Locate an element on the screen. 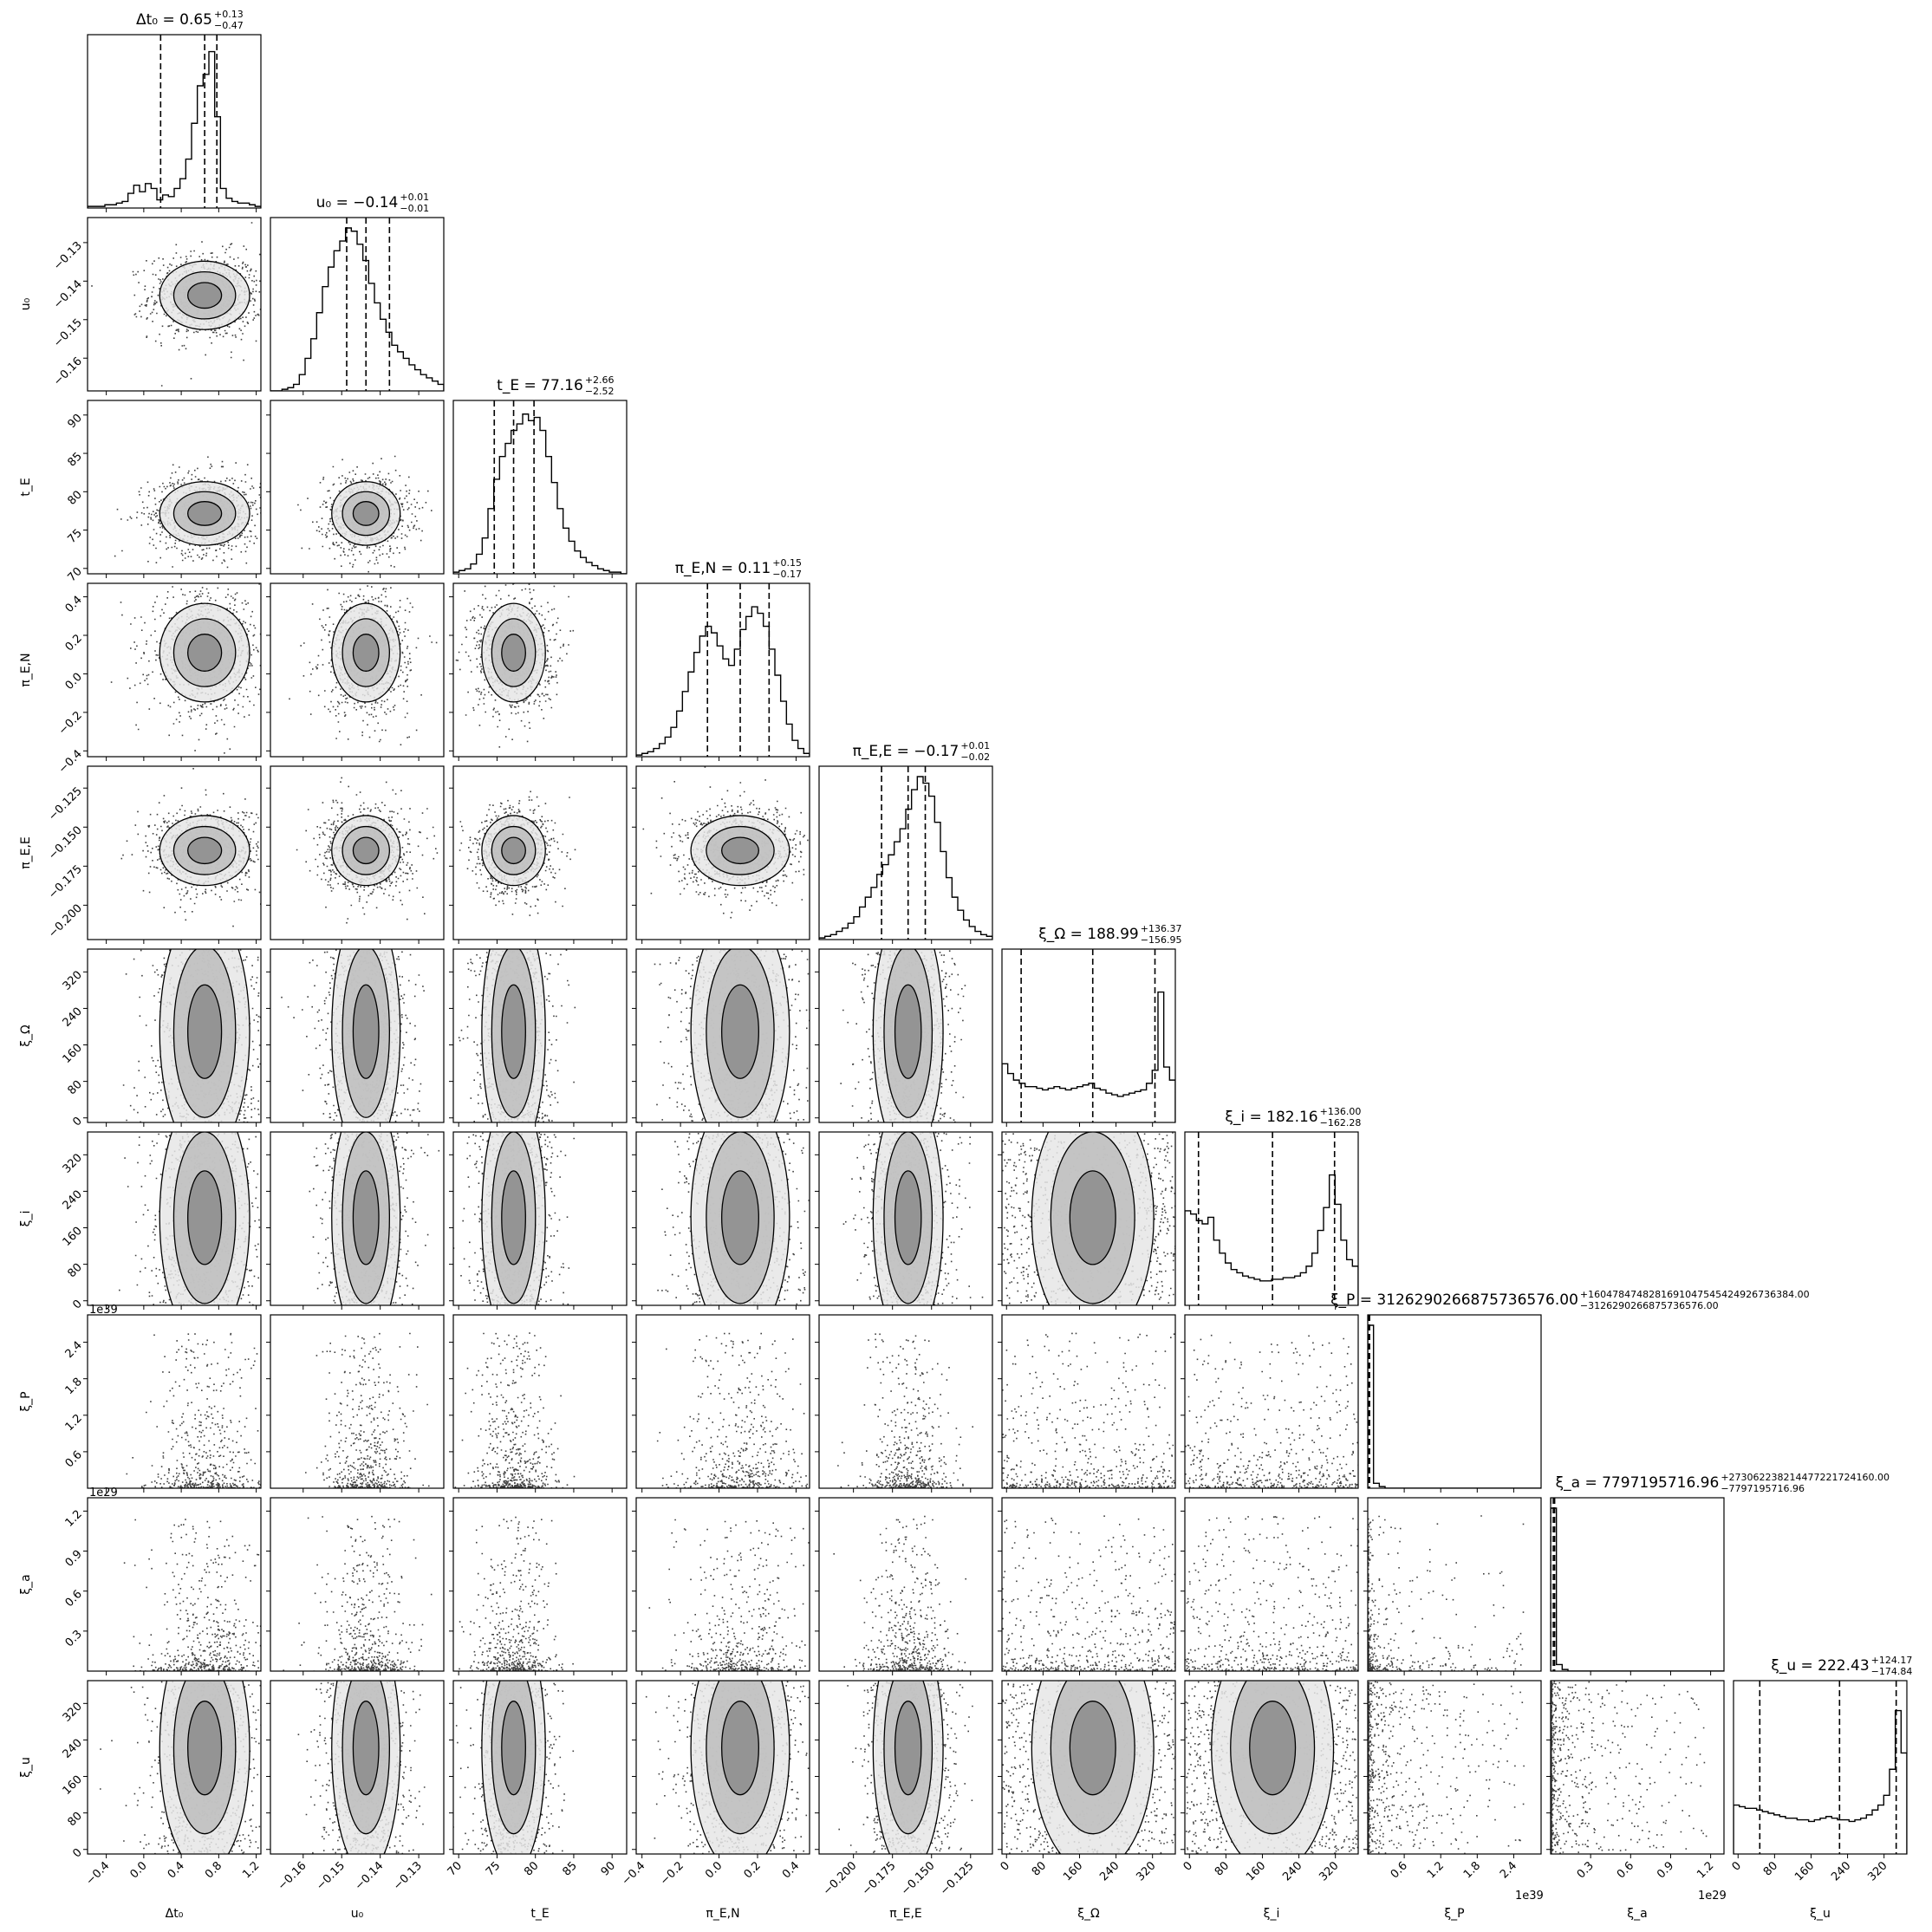 The height and width of the screenshot is (1932, 1932). x-tick-label: −0.125 is located at coordinates (957, 1878).